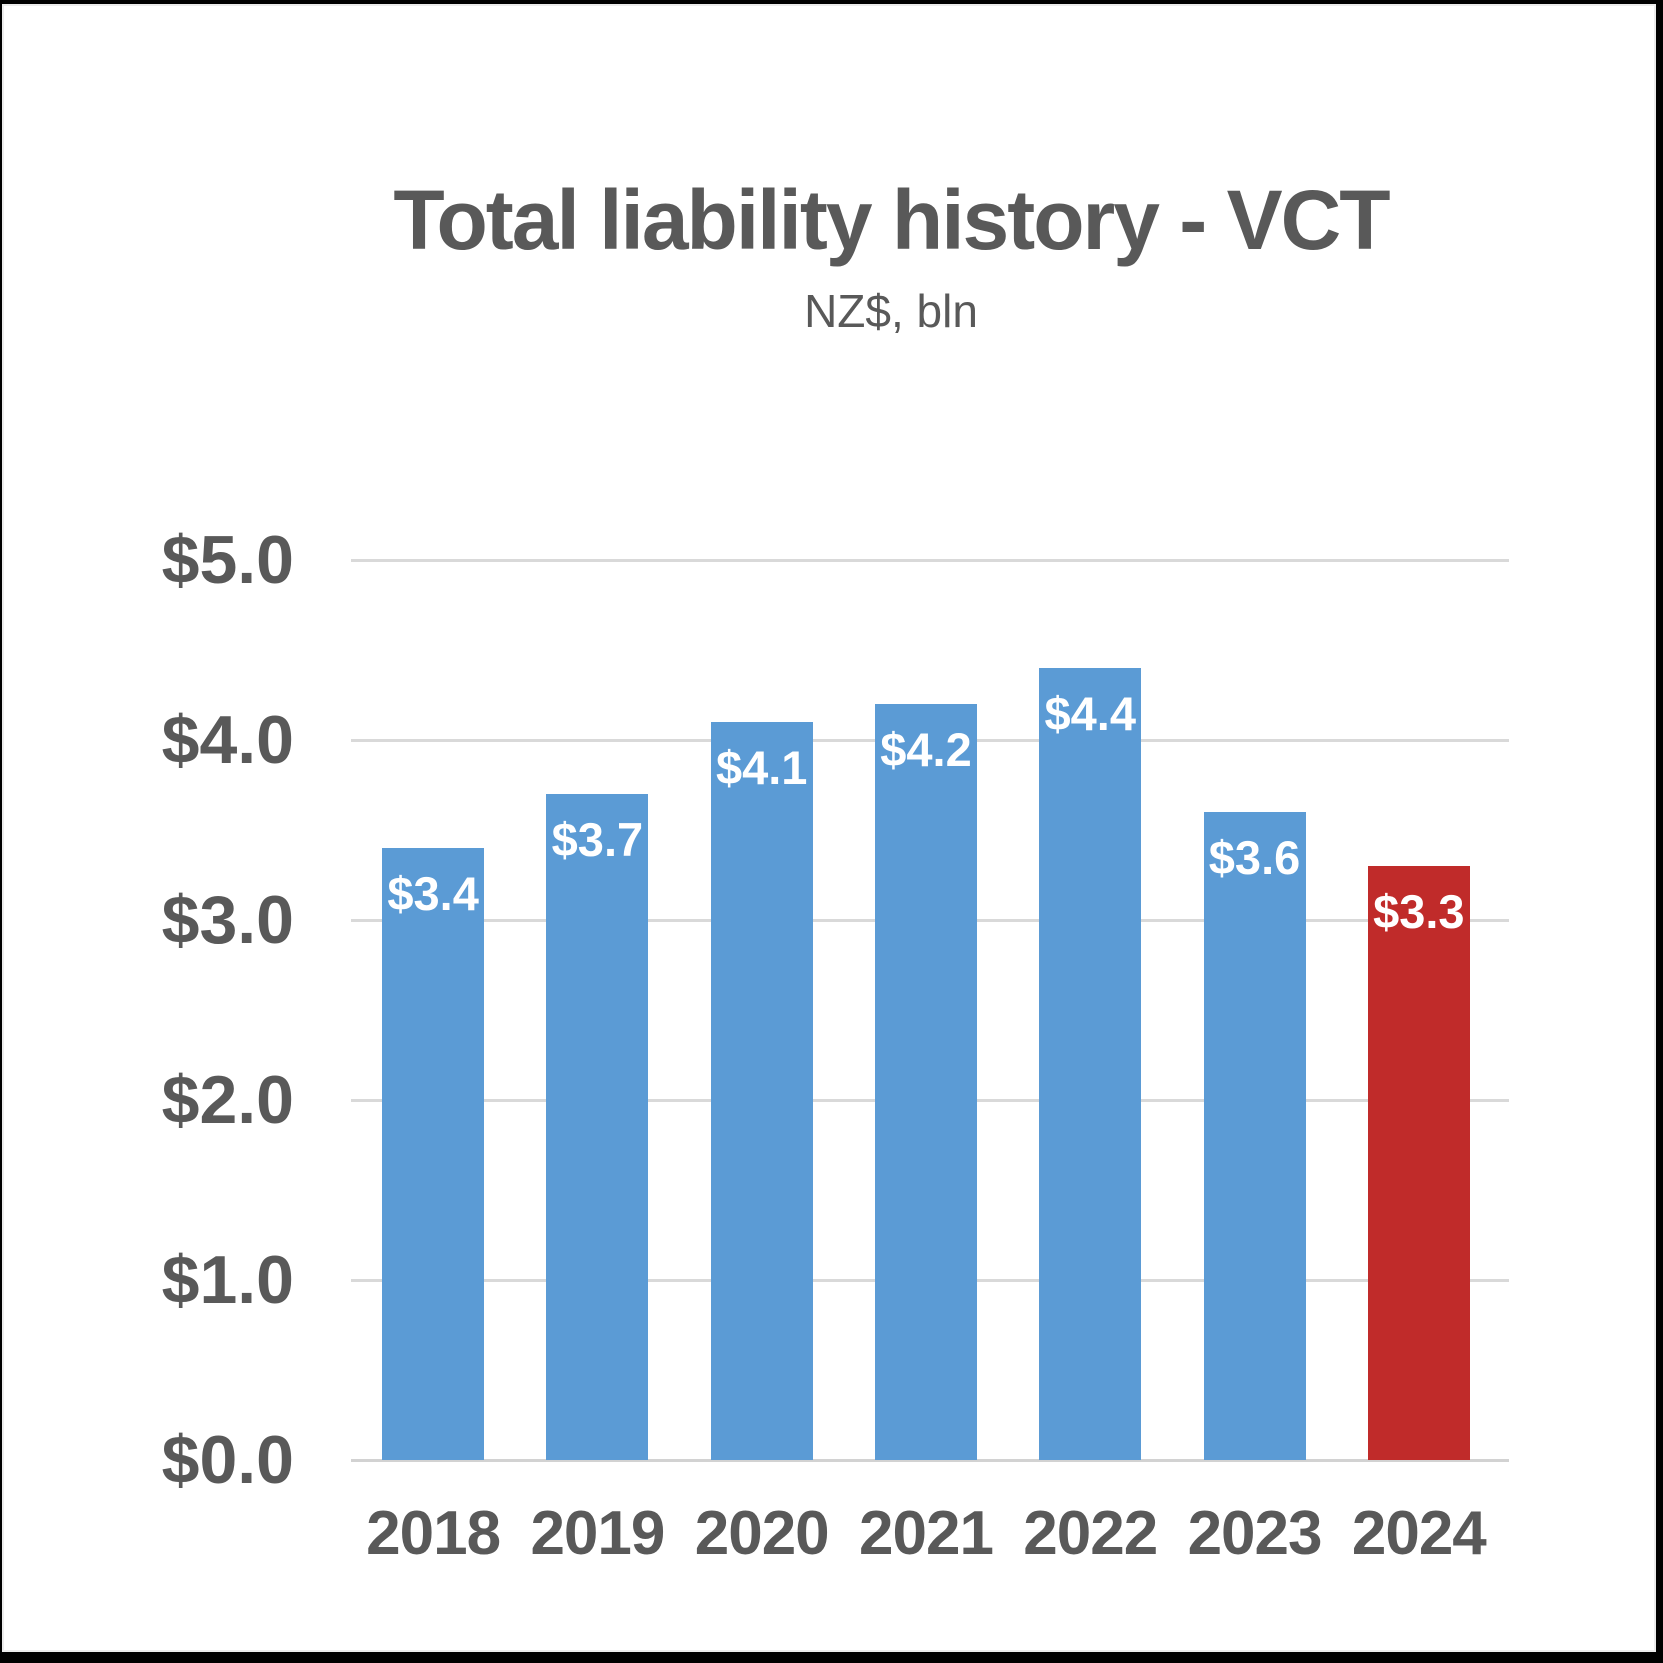 This screenshot has width=1663, height=1663. I want to click on y-tick-label-0.0: $0.0, so click(227, 1460).